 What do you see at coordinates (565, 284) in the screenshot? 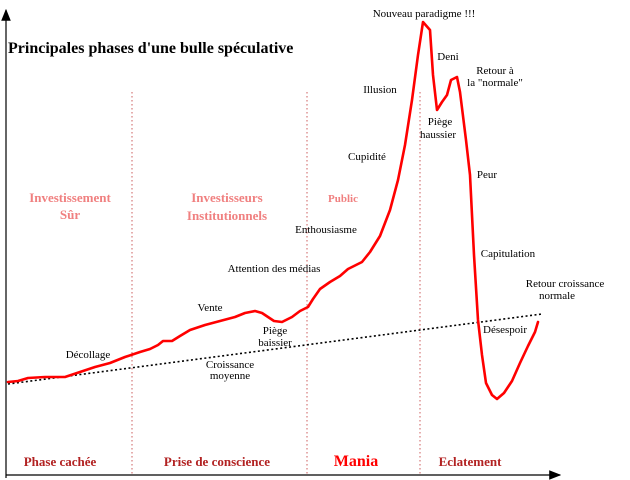
I see `label-return-growth-line1: Retour croissance` at bounding box center [565, 284].